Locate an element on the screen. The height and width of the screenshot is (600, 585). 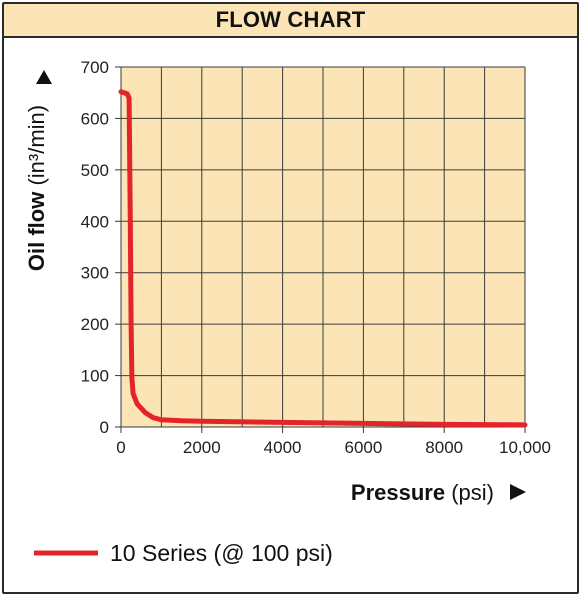
chart-header: FLOW CHART is located at coordinates (290, 21).